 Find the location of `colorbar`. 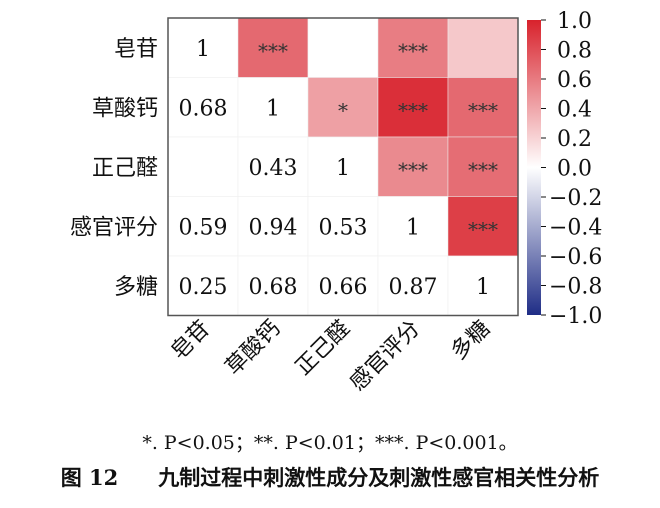

colorbar is located at coordinates (534, 167).